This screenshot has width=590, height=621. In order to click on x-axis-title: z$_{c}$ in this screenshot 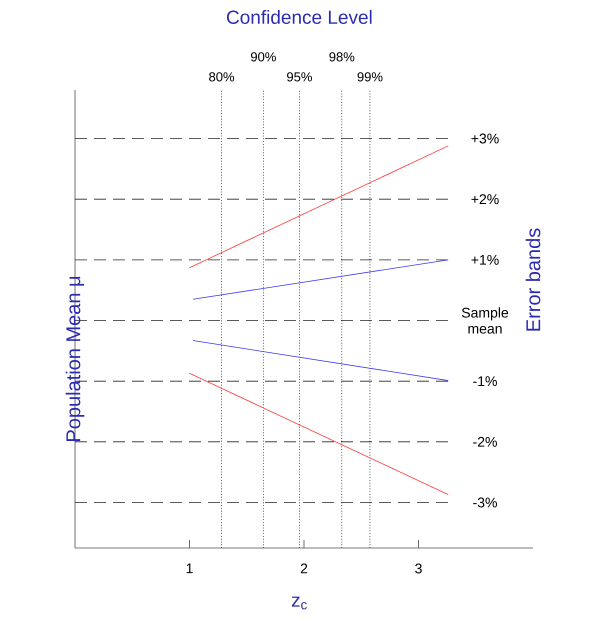, I will do `click(299, 603)`.